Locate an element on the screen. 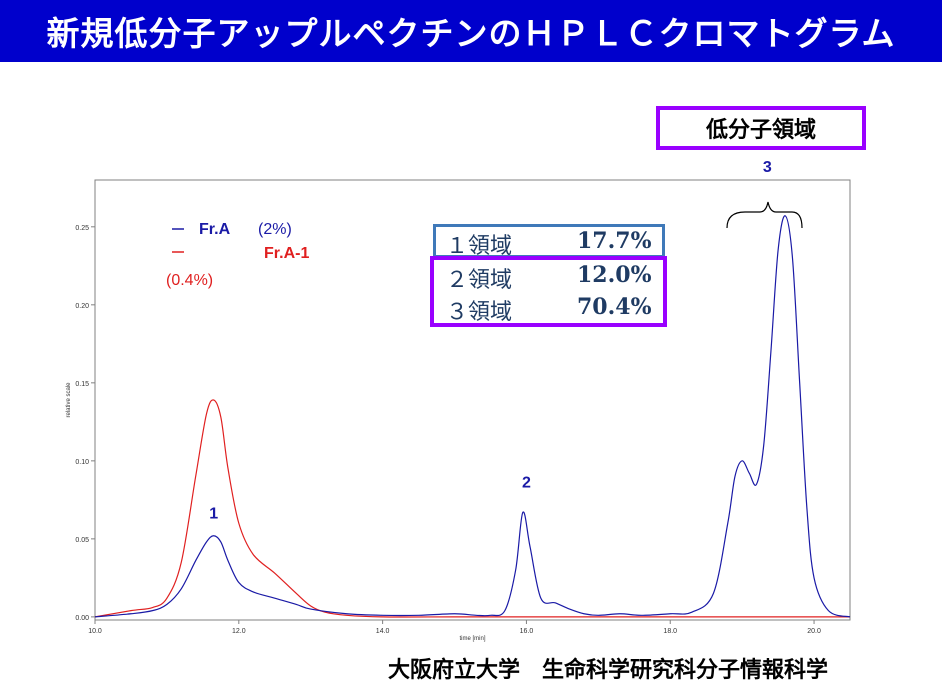 This screenshot has height=684, width=942. title-bar: 新規低分子アップルペクチンのＨＰＬＣクロマトグラム is located at coordinates (471, 31).